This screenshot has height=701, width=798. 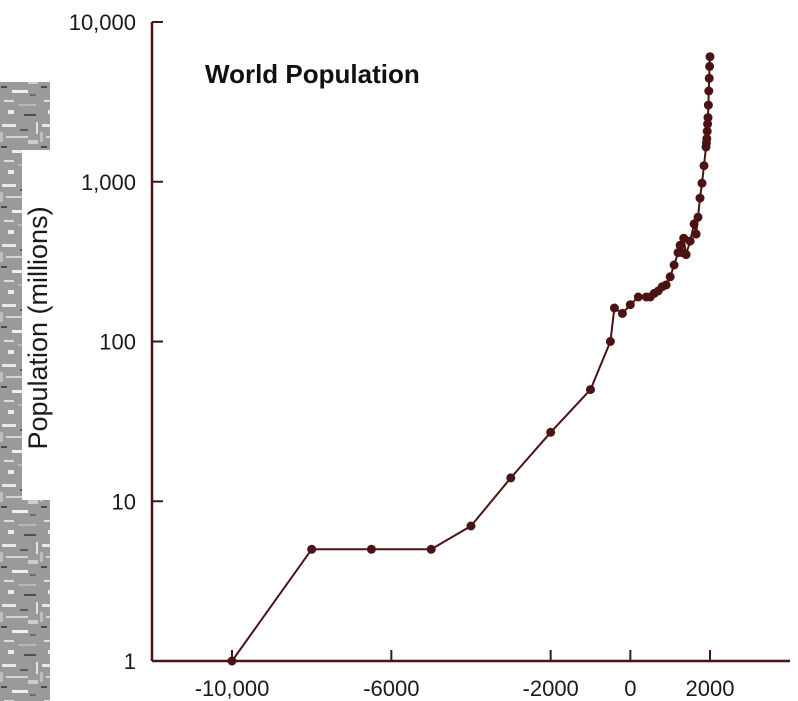 What do you see at coordinates (551, 688) in the screenshot?
I see `x-tick-label: -2000` at bounding box center [551, 688].